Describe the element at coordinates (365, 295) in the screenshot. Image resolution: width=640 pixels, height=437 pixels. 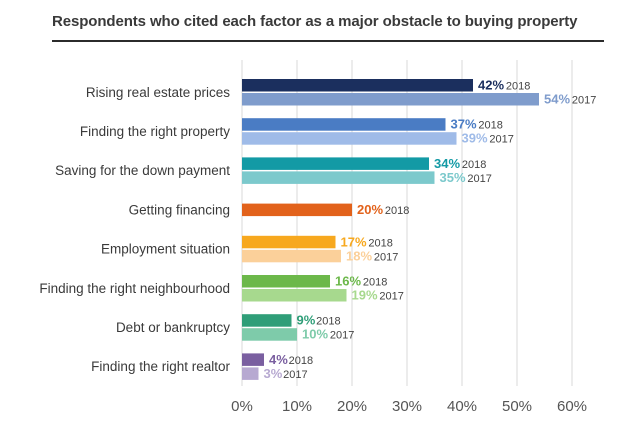
I see `data-label: 19%` at that location.